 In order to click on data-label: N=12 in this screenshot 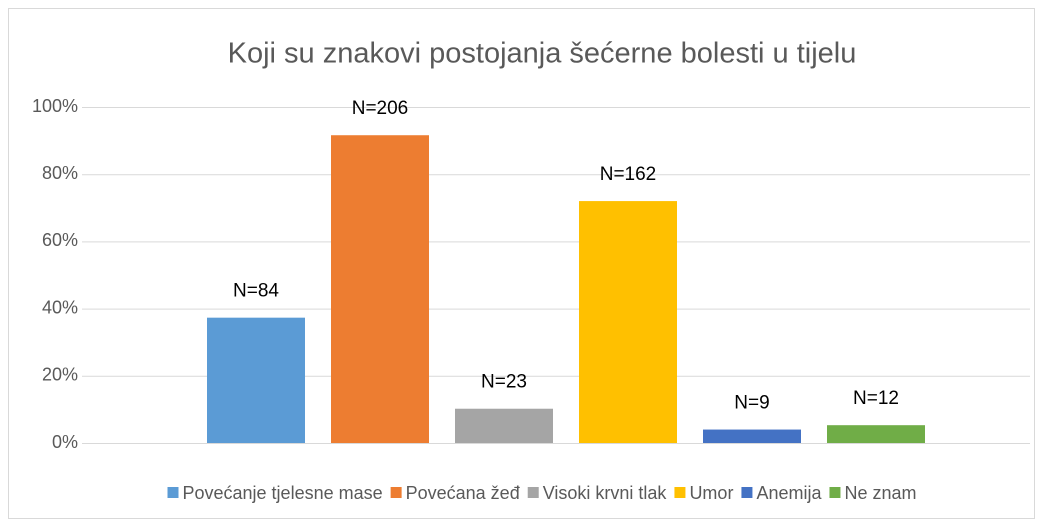, I will do `click(876, 398)`.